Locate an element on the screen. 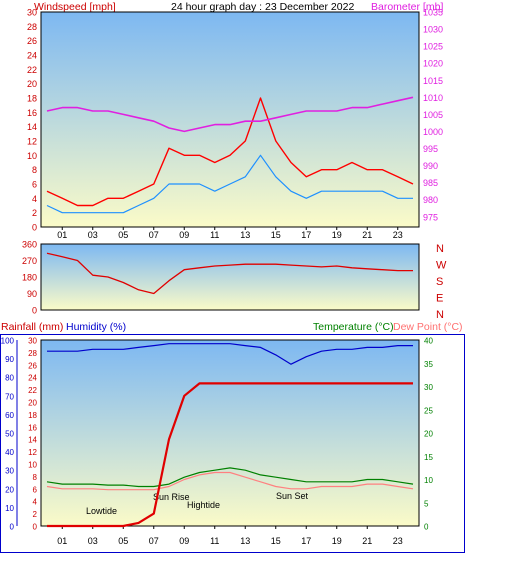 This screenshot has width=529, height=563. rain-tick-label: 30 is located at coordinates (32, 341).